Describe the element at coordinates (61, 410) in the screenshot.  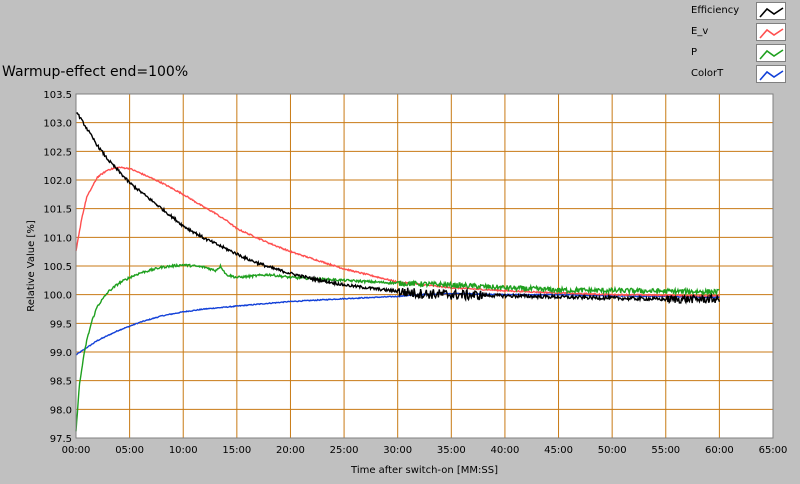
I see `y-tick-label: 98.0` at that location.